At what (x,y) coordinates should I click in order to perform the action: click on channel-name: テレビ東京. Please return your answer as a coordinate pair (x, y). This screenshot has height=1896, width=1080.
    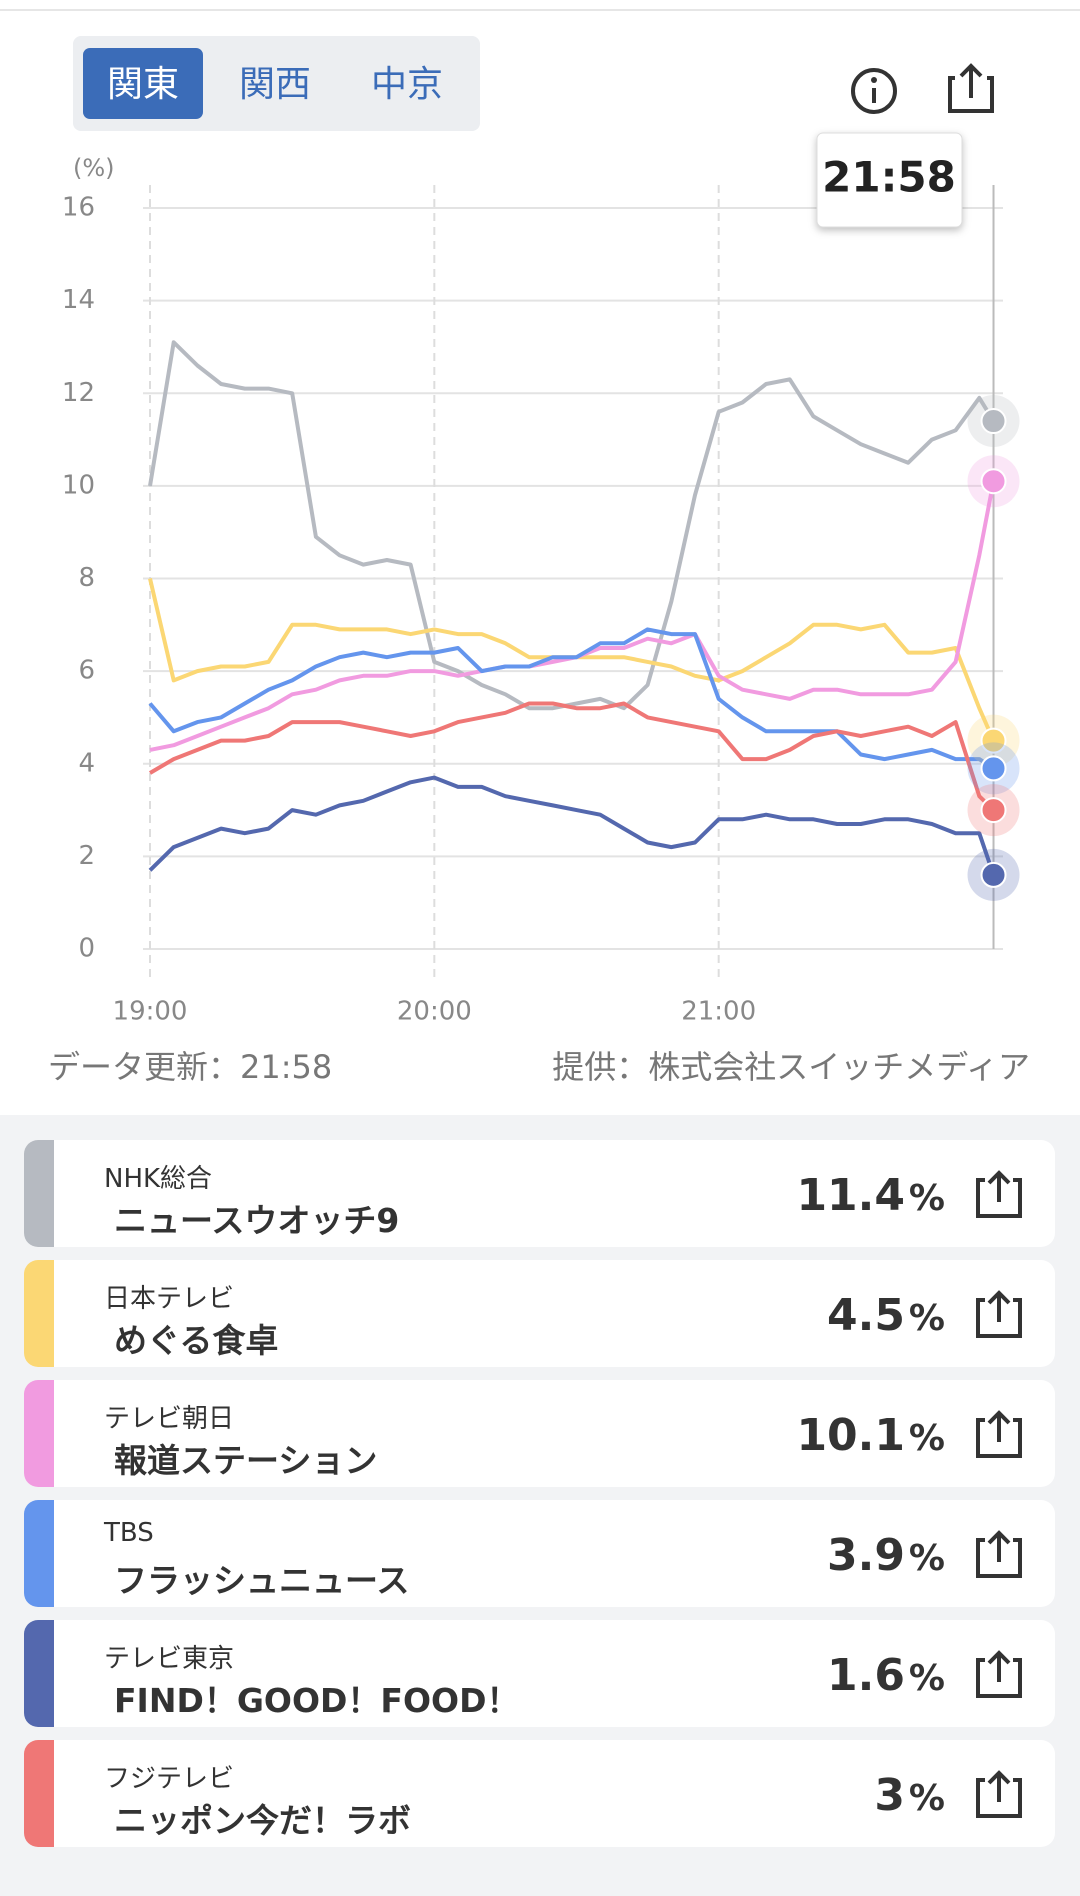
    Looking at the image, I should click on (169, 1659).